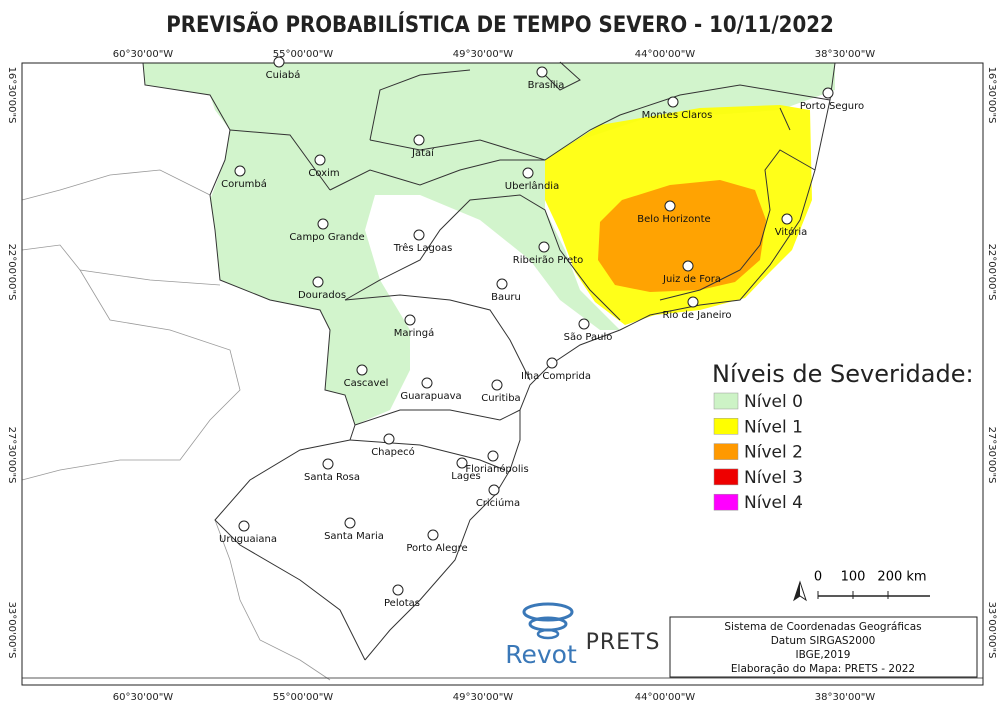 This screenshot has width=1000, height=708. Describe the element at coordinates (483, 54) in the screenshot. I see `longitude-label: 49°30'00"W` at that location.